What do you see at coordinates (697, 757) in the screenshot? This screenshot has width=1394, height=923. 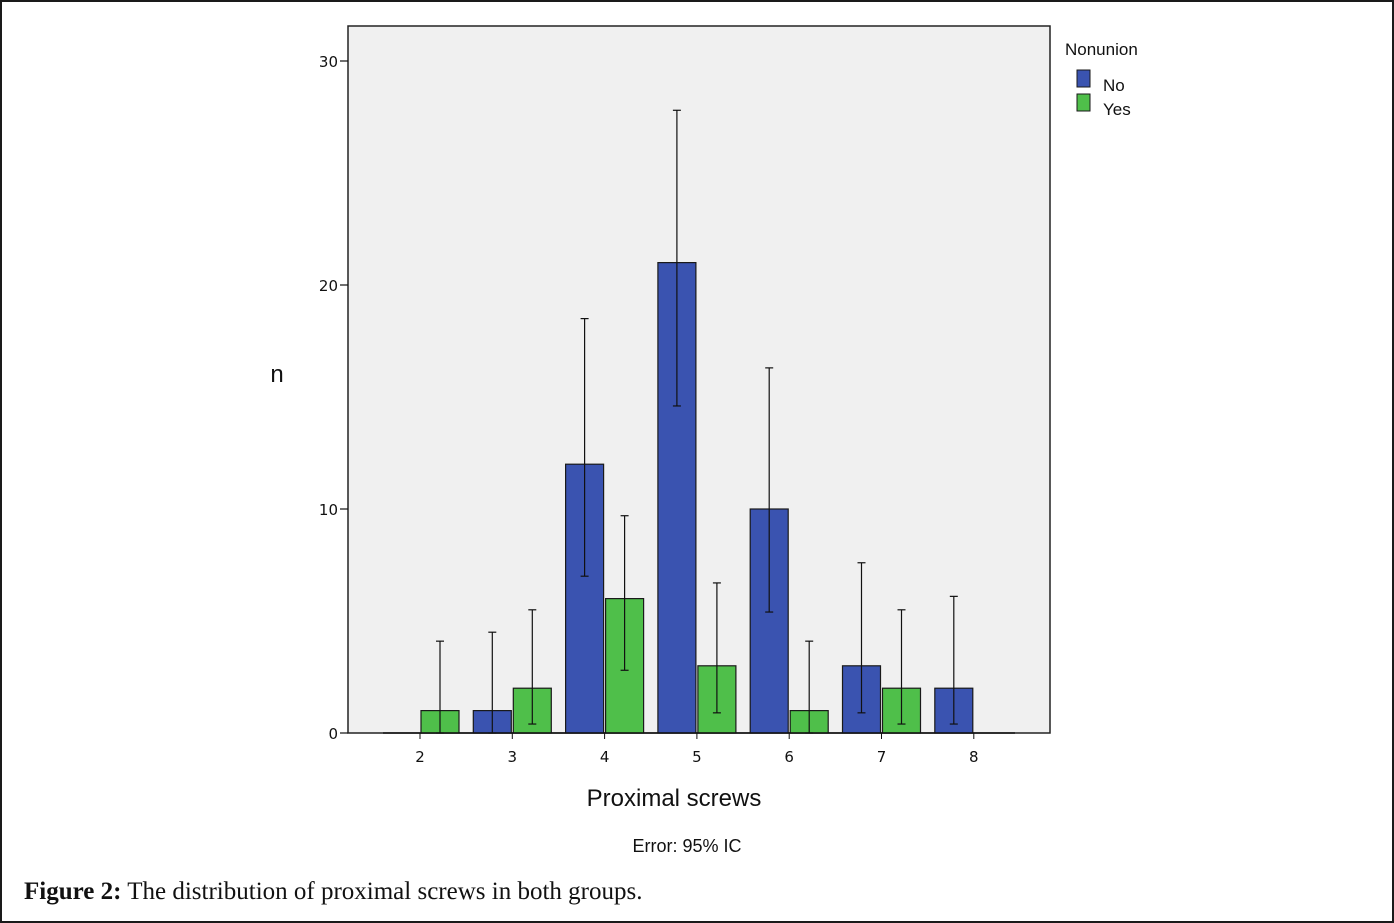 I see `x-tick-label: 5` at bounding box center [697, 757].